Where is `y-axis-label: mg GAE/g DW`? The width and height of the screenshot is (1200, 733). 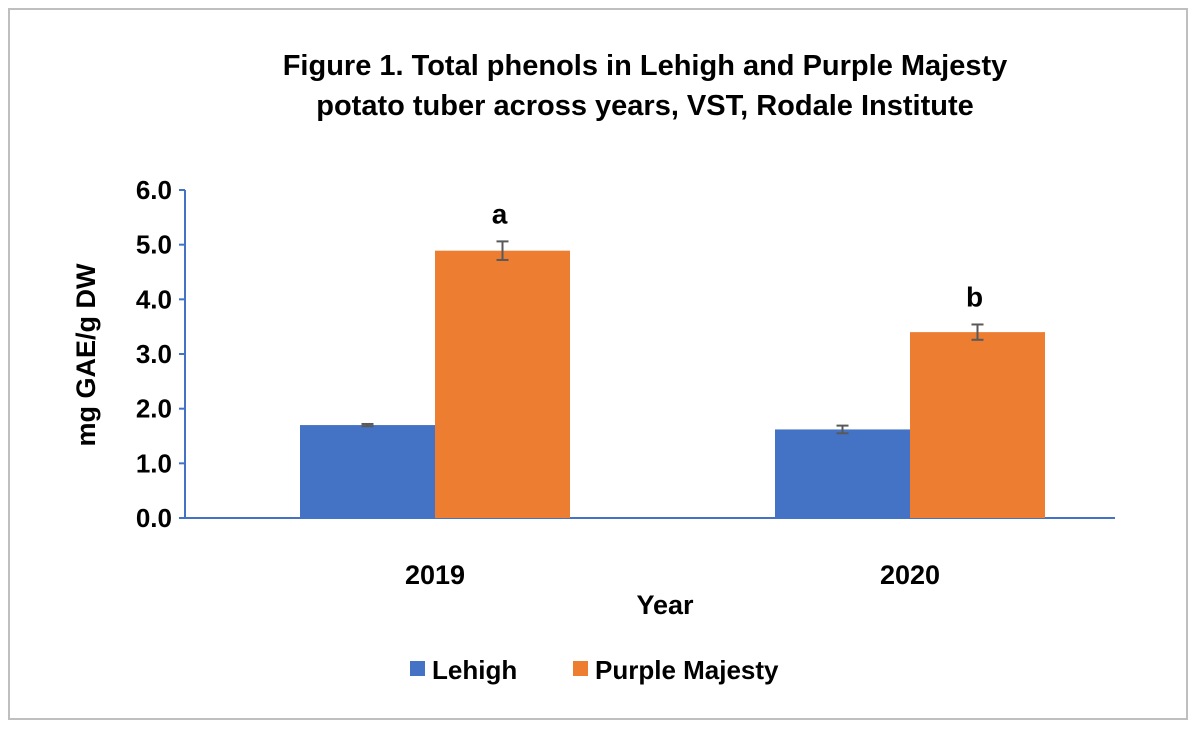 y-axis-label: mg GAE/g DW is located at coordinates (86, 355).